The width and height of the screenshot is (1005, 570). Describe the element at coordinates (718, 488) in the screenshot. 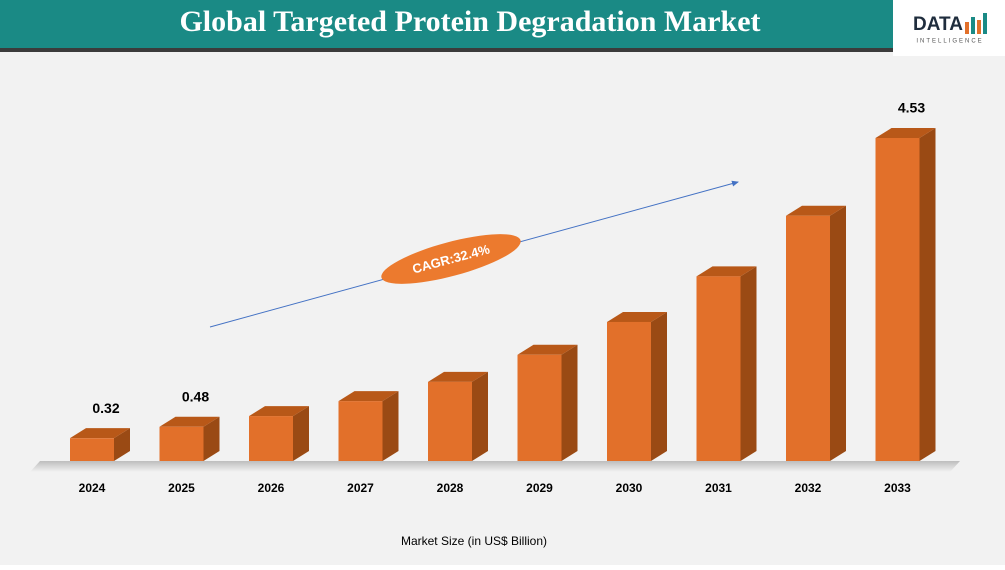

I see `x-tick-label: 2031` at that location.